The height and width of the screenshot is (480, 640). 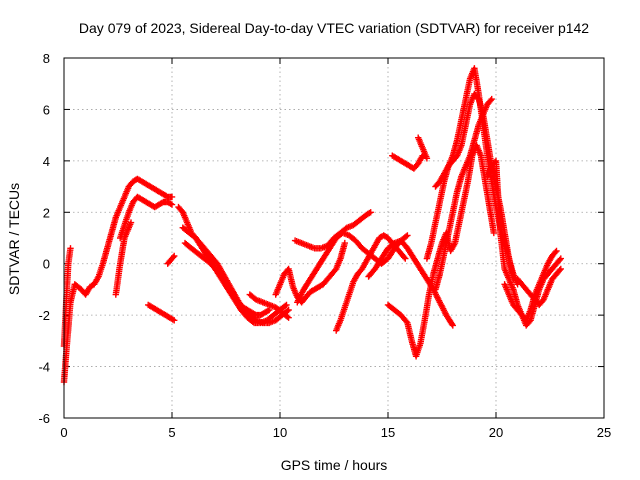 I want to click on y-tick-label: -6, so click(x=44, y=418).